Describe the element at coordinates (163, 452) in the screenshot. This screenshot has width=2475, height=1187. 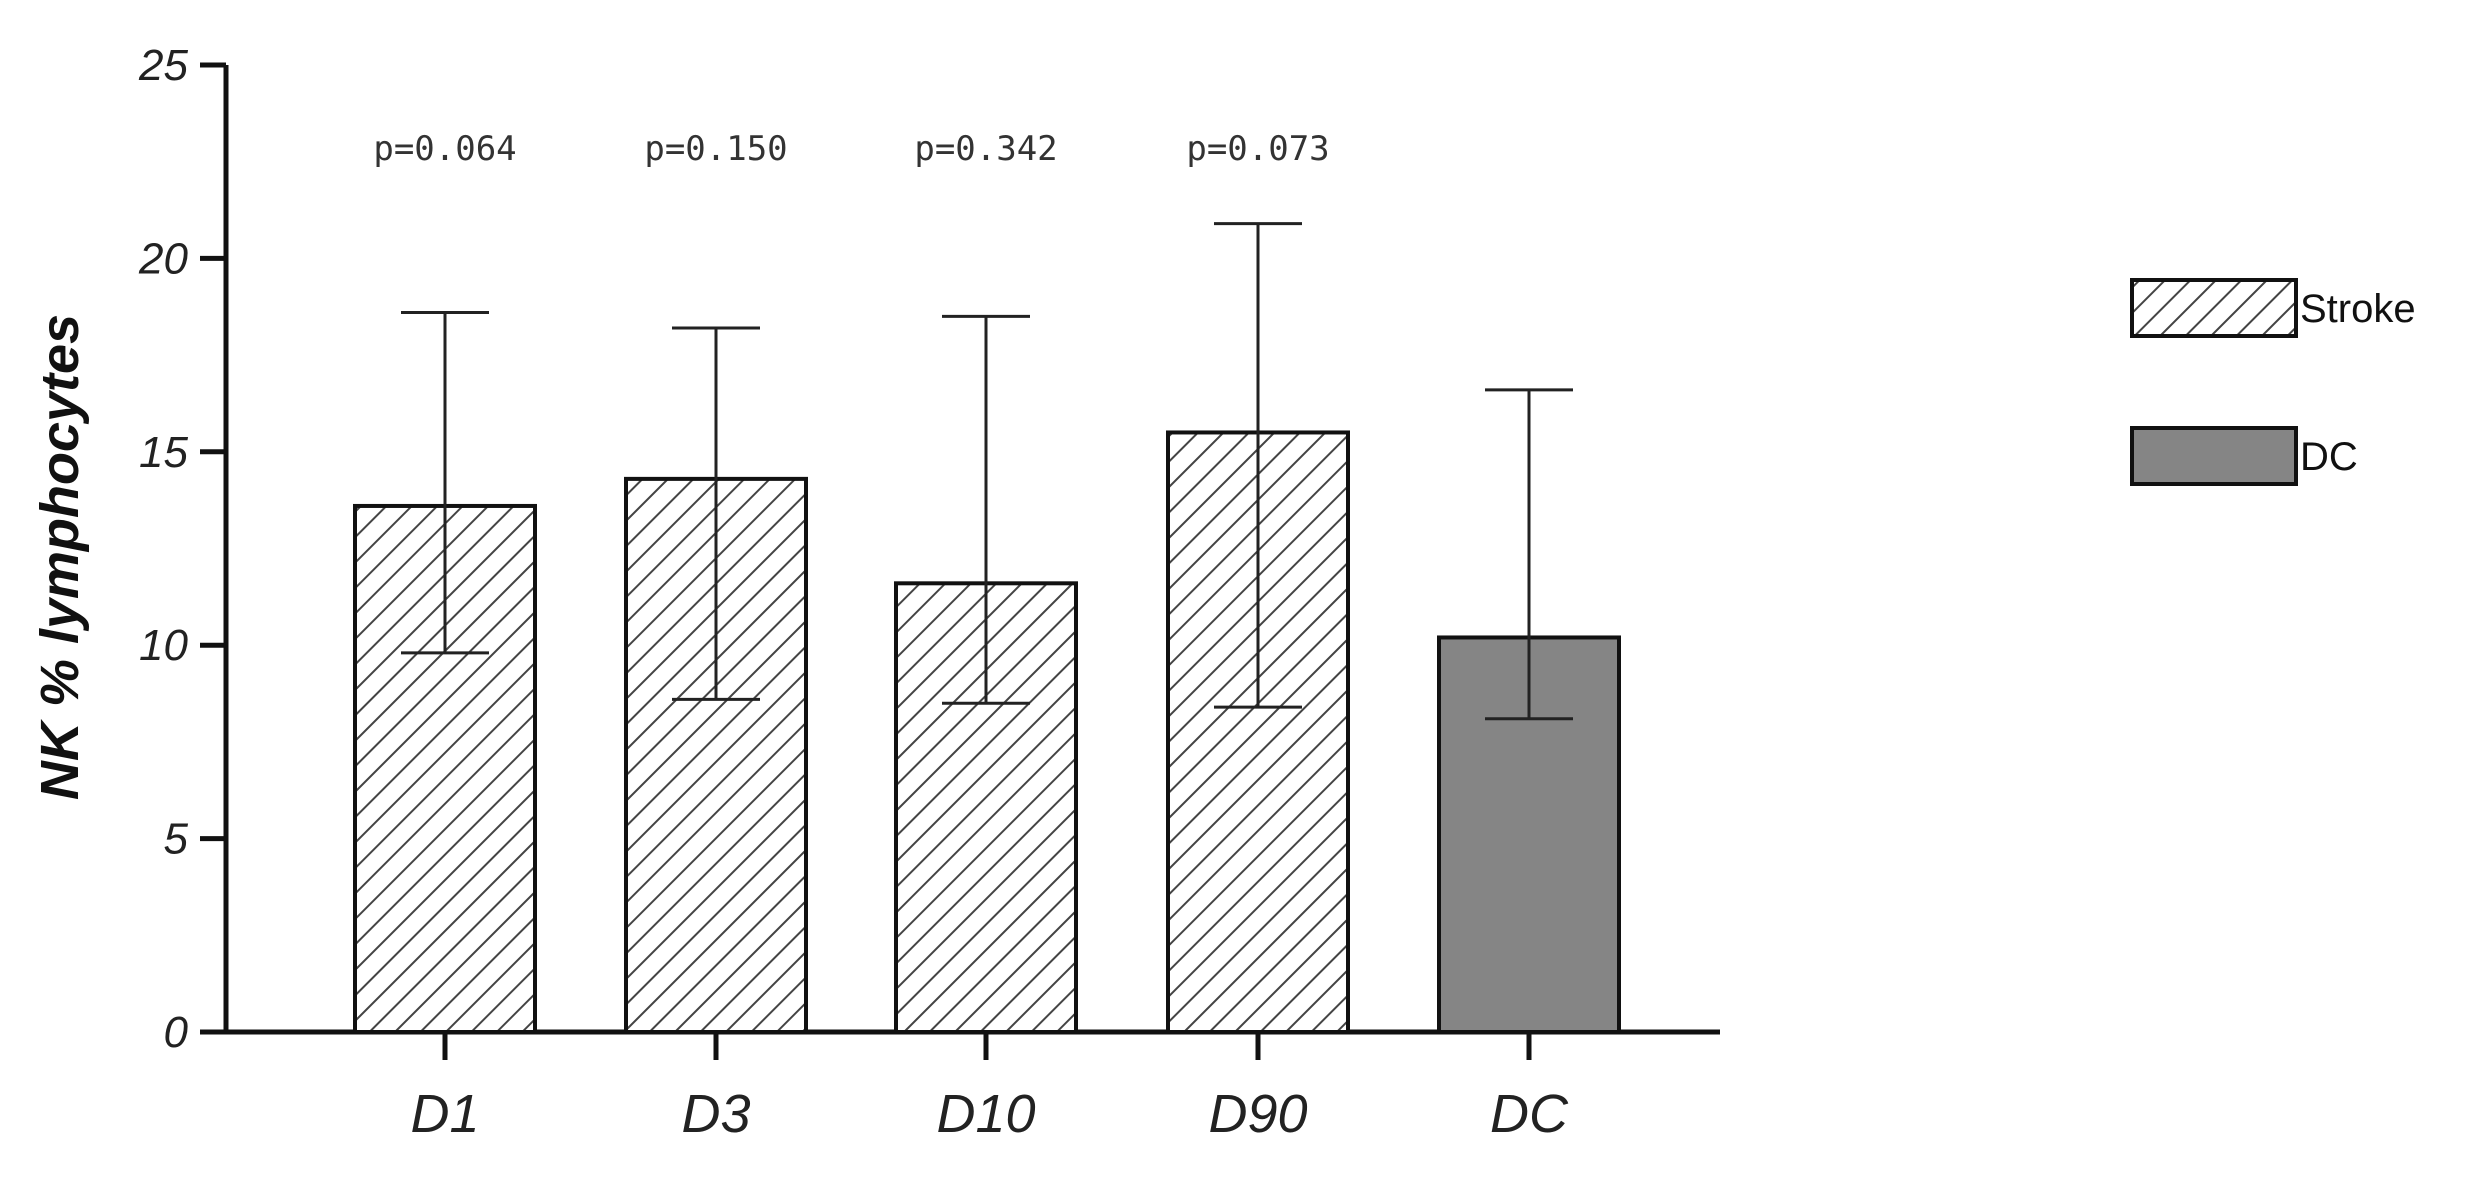
I see `y-tick-label: 15` at that location.